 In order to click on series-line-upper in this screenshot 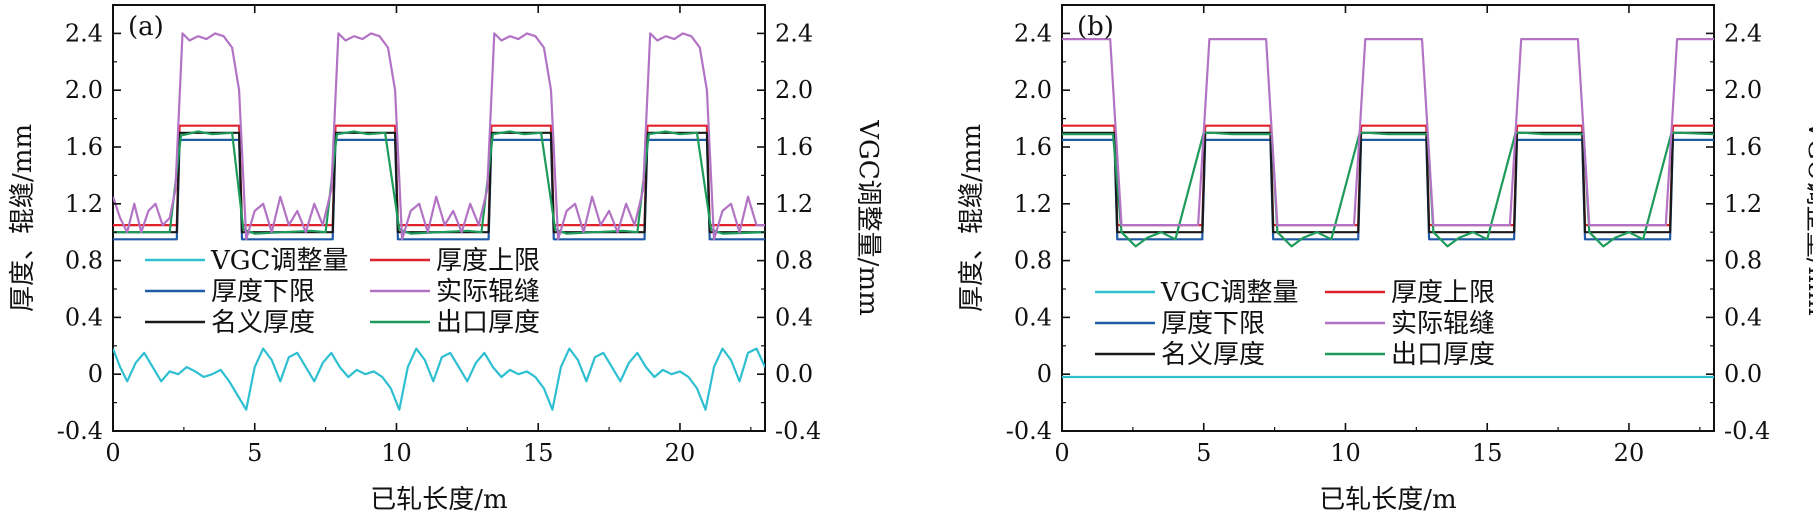, I will do `click(439, 175)`.